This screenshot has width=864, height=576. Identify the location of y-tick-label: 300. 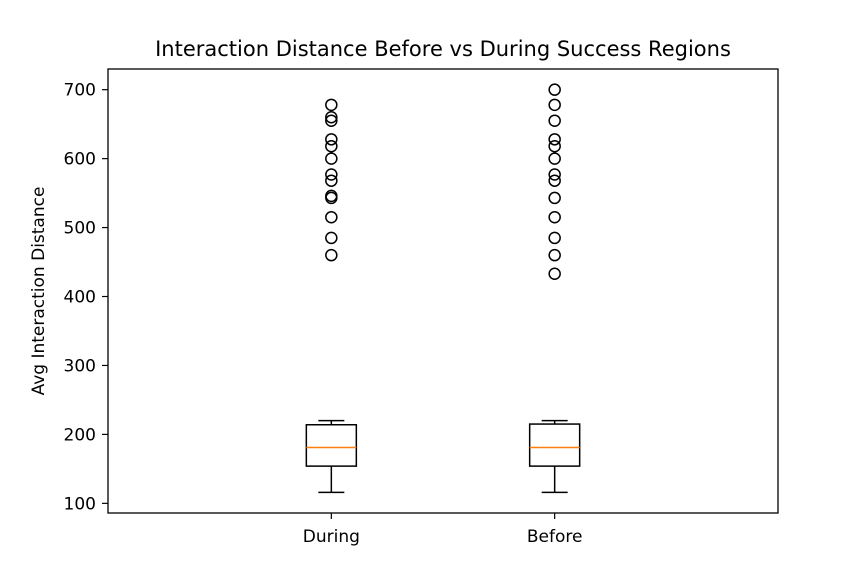
(80, 366).